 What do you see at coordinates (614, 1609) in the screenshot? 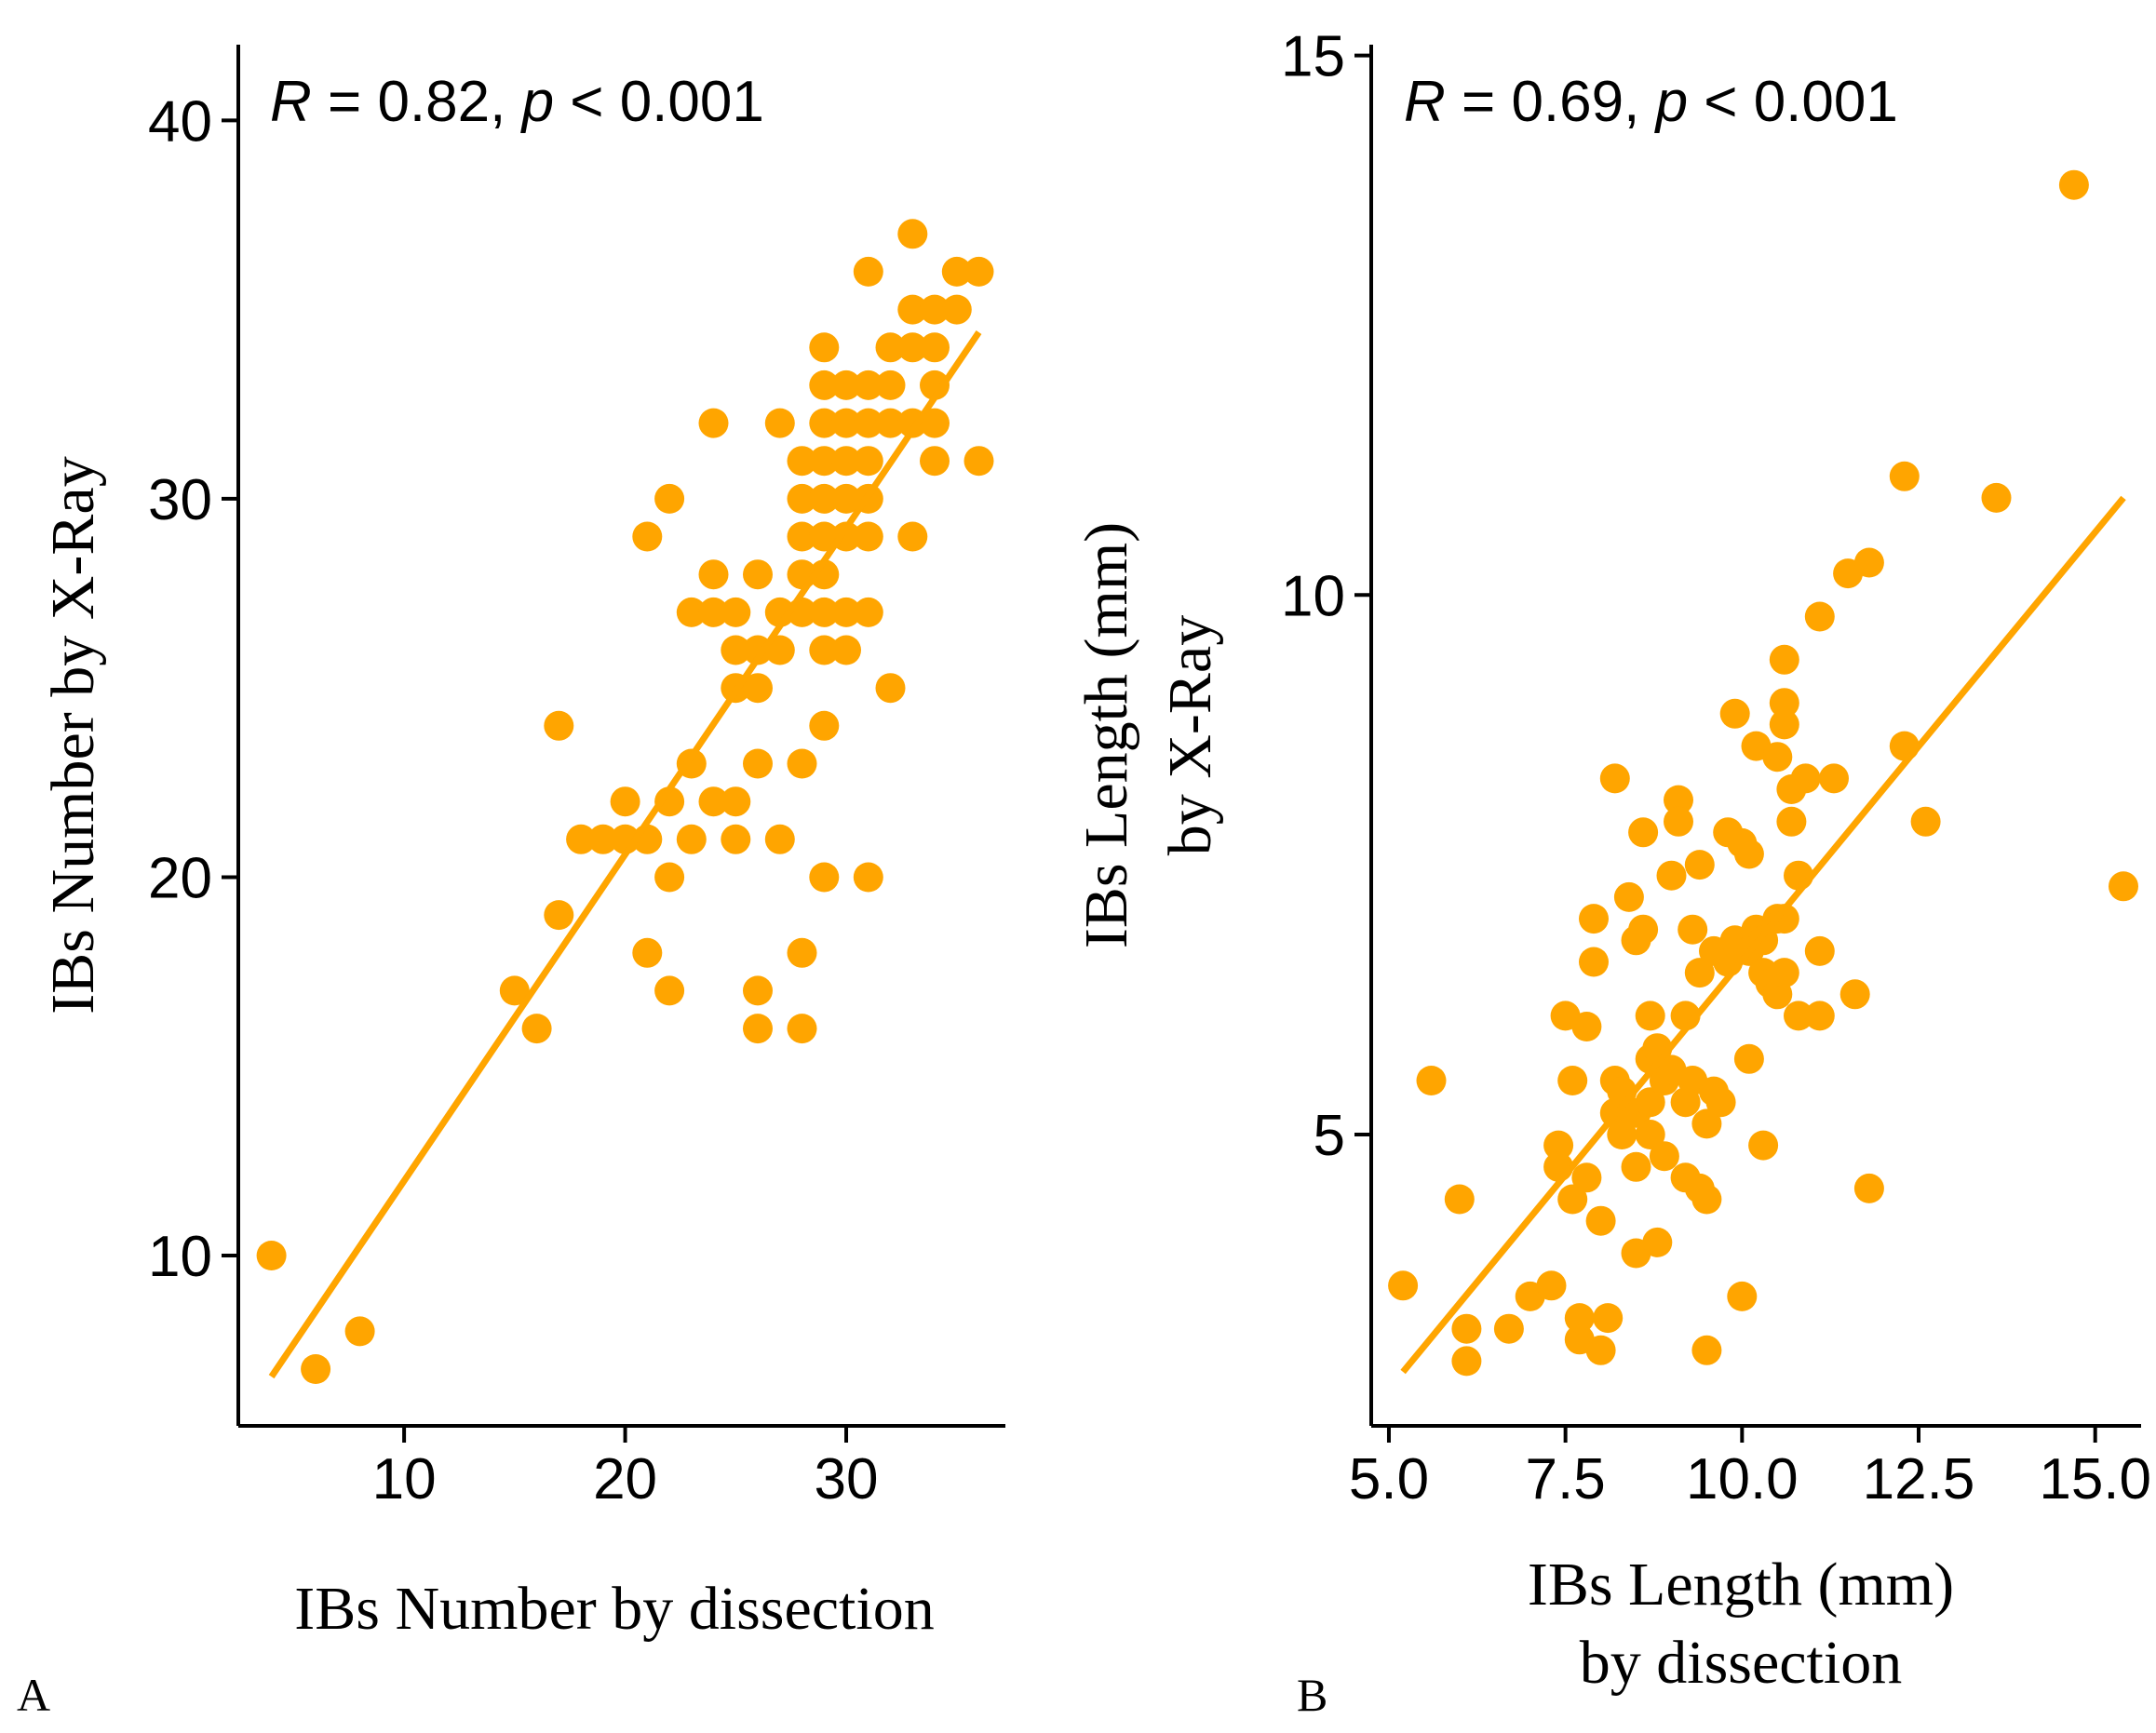
I see `panel-a-x-axis-title: IBs Number by dissection` at bounding box center [614, 1609].